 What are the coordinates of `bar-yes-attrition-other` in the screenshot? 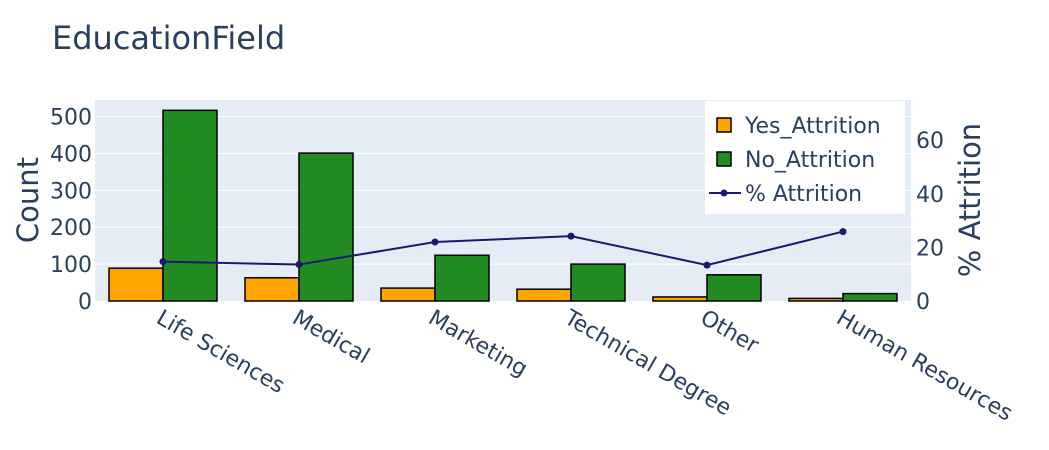 It's located at (680, 299).